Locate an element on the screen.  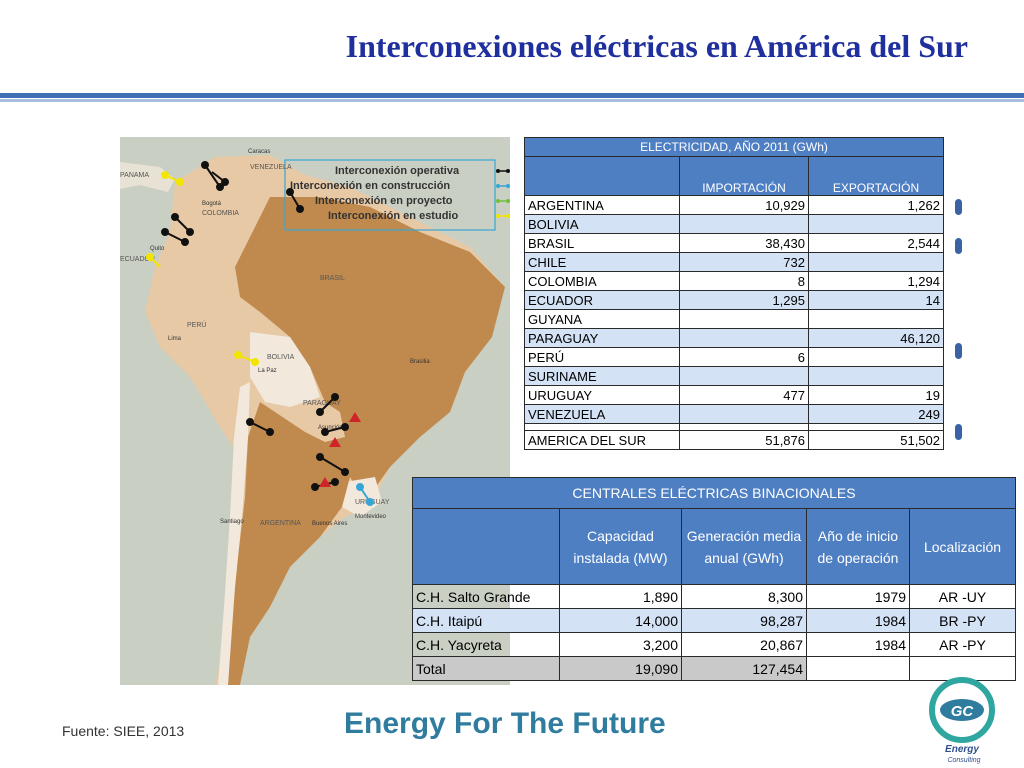
plant-capacity-cell: 14,000 is located at coordinates (620, 620).